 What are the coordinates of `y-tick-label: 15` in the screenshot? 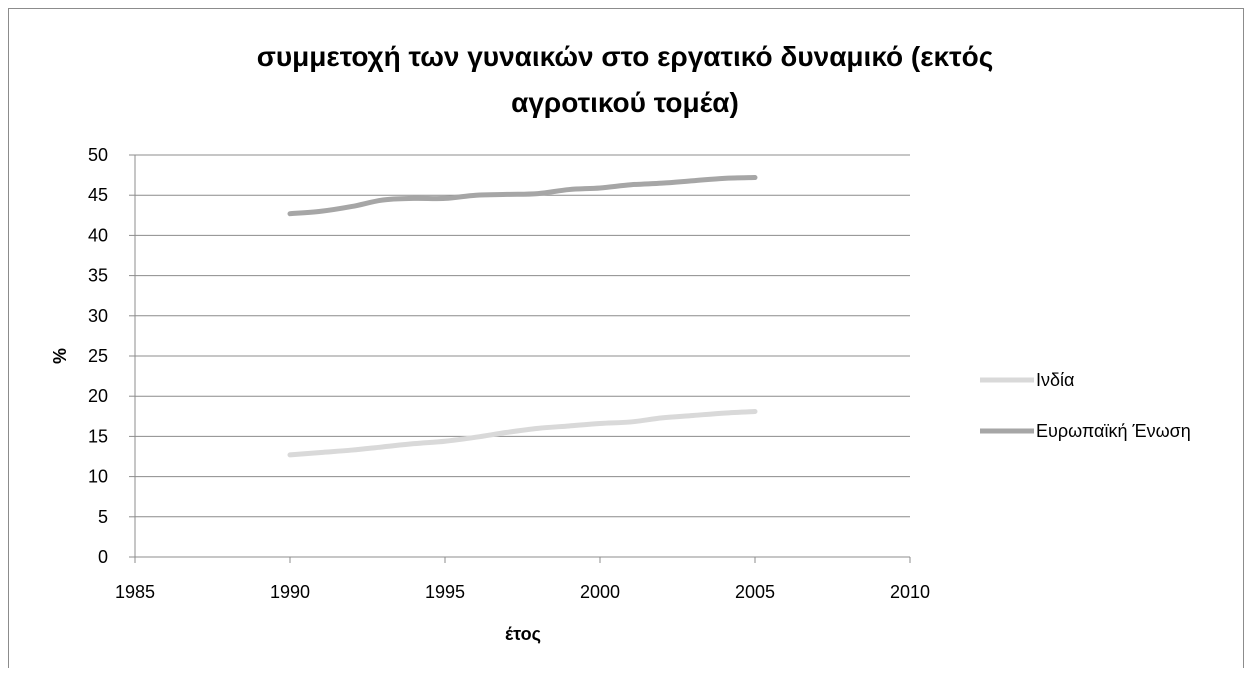 It's located at (98, 436).